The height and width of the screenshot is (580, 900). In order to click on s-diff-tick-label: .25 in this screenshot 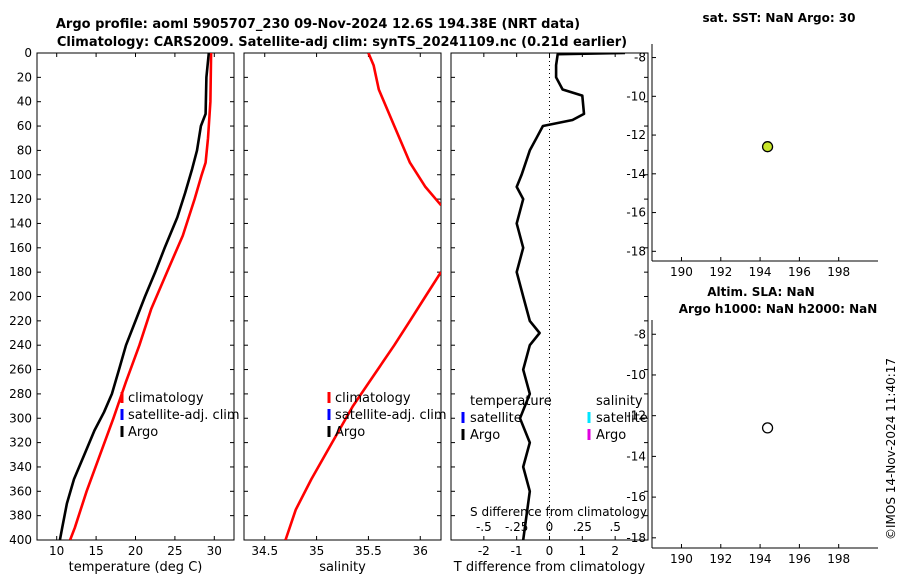, I will do `click(582, 527)`.